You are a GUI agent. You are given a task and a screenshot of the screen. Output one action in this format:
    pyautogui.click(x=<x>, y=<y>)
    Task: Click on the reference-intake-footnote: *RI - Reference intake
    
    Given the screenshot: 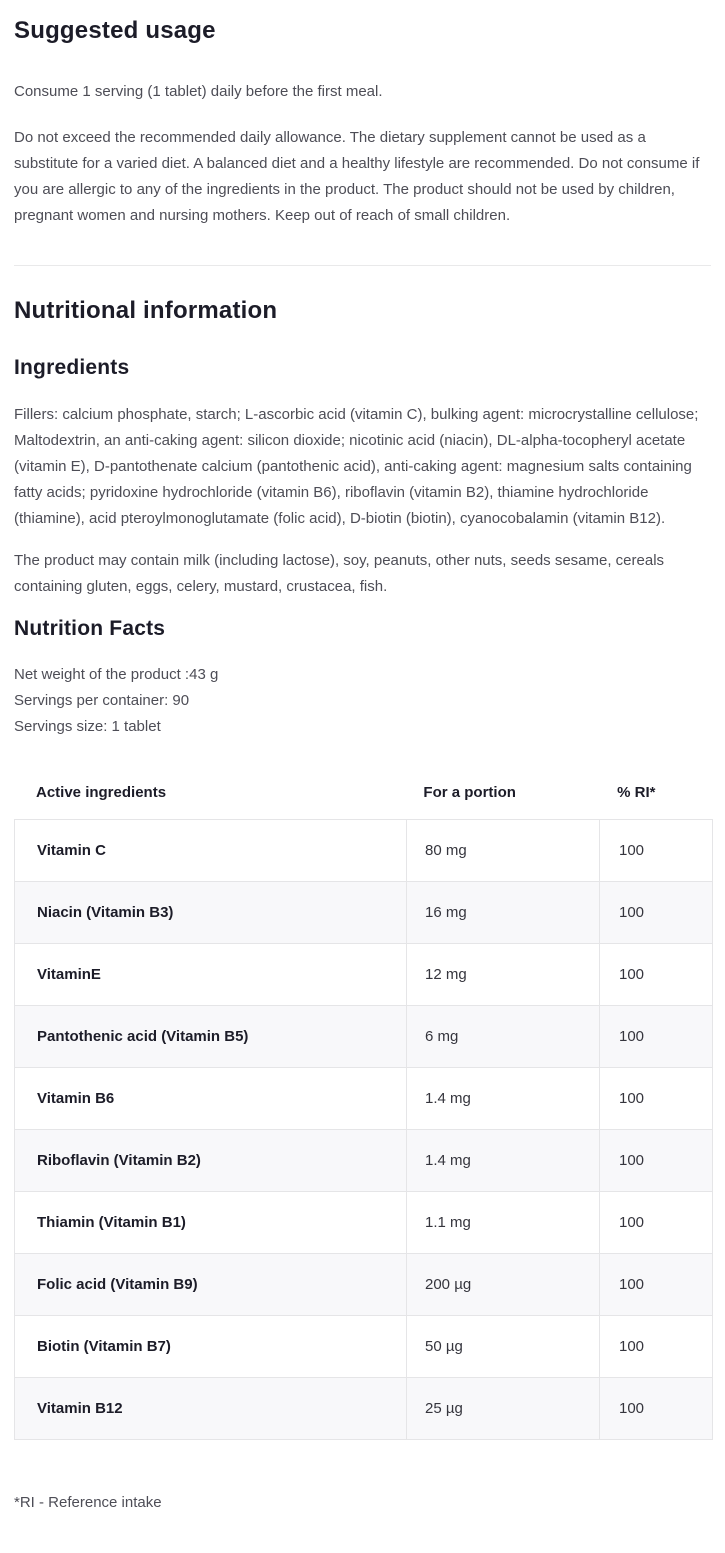 What is the action you would take?
    pyautogui.click(x=88, y=1502)
    